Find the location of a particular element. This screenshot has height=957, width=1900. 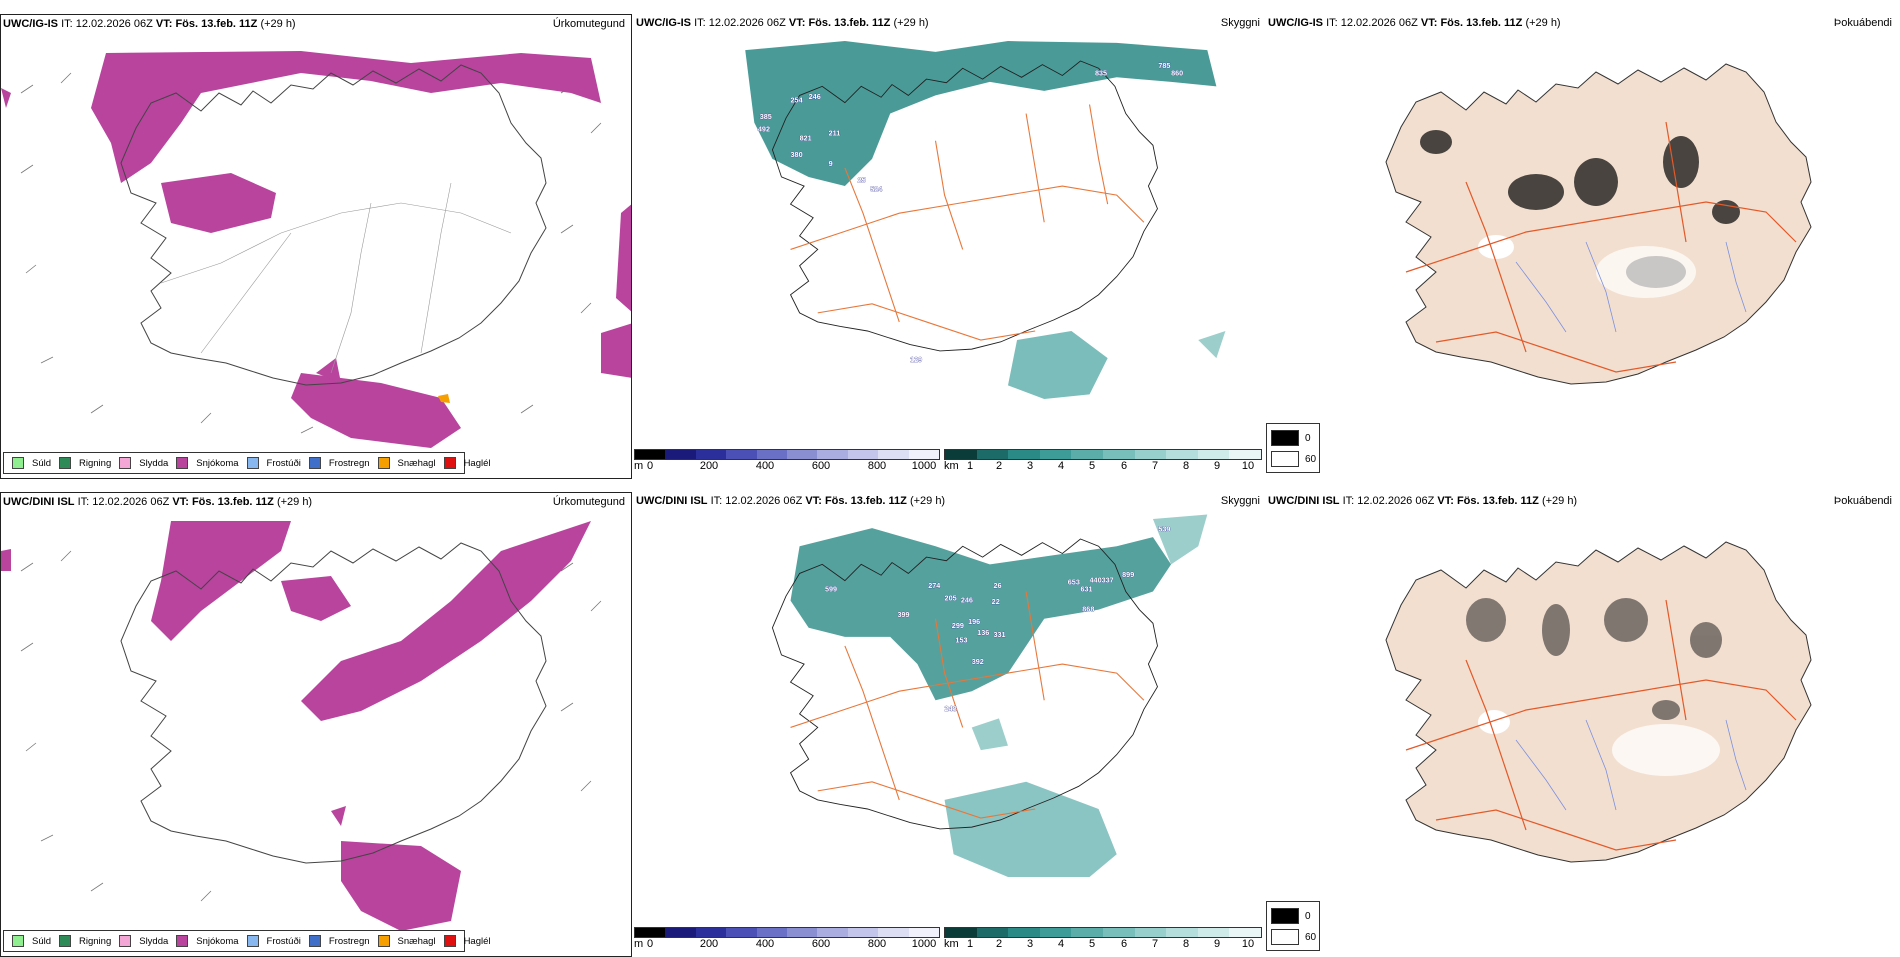

scale-tick: 2 is located at coordinates (999, 944).